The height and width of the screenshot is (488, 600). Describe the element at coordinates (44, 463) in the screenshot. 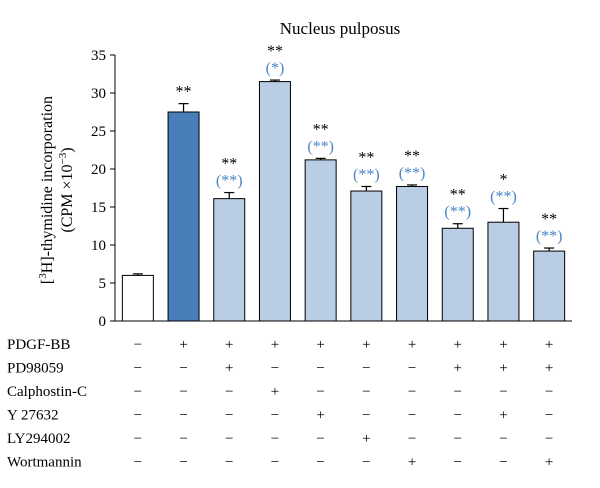

I see `treatment-label: Wortmannin` at that location.